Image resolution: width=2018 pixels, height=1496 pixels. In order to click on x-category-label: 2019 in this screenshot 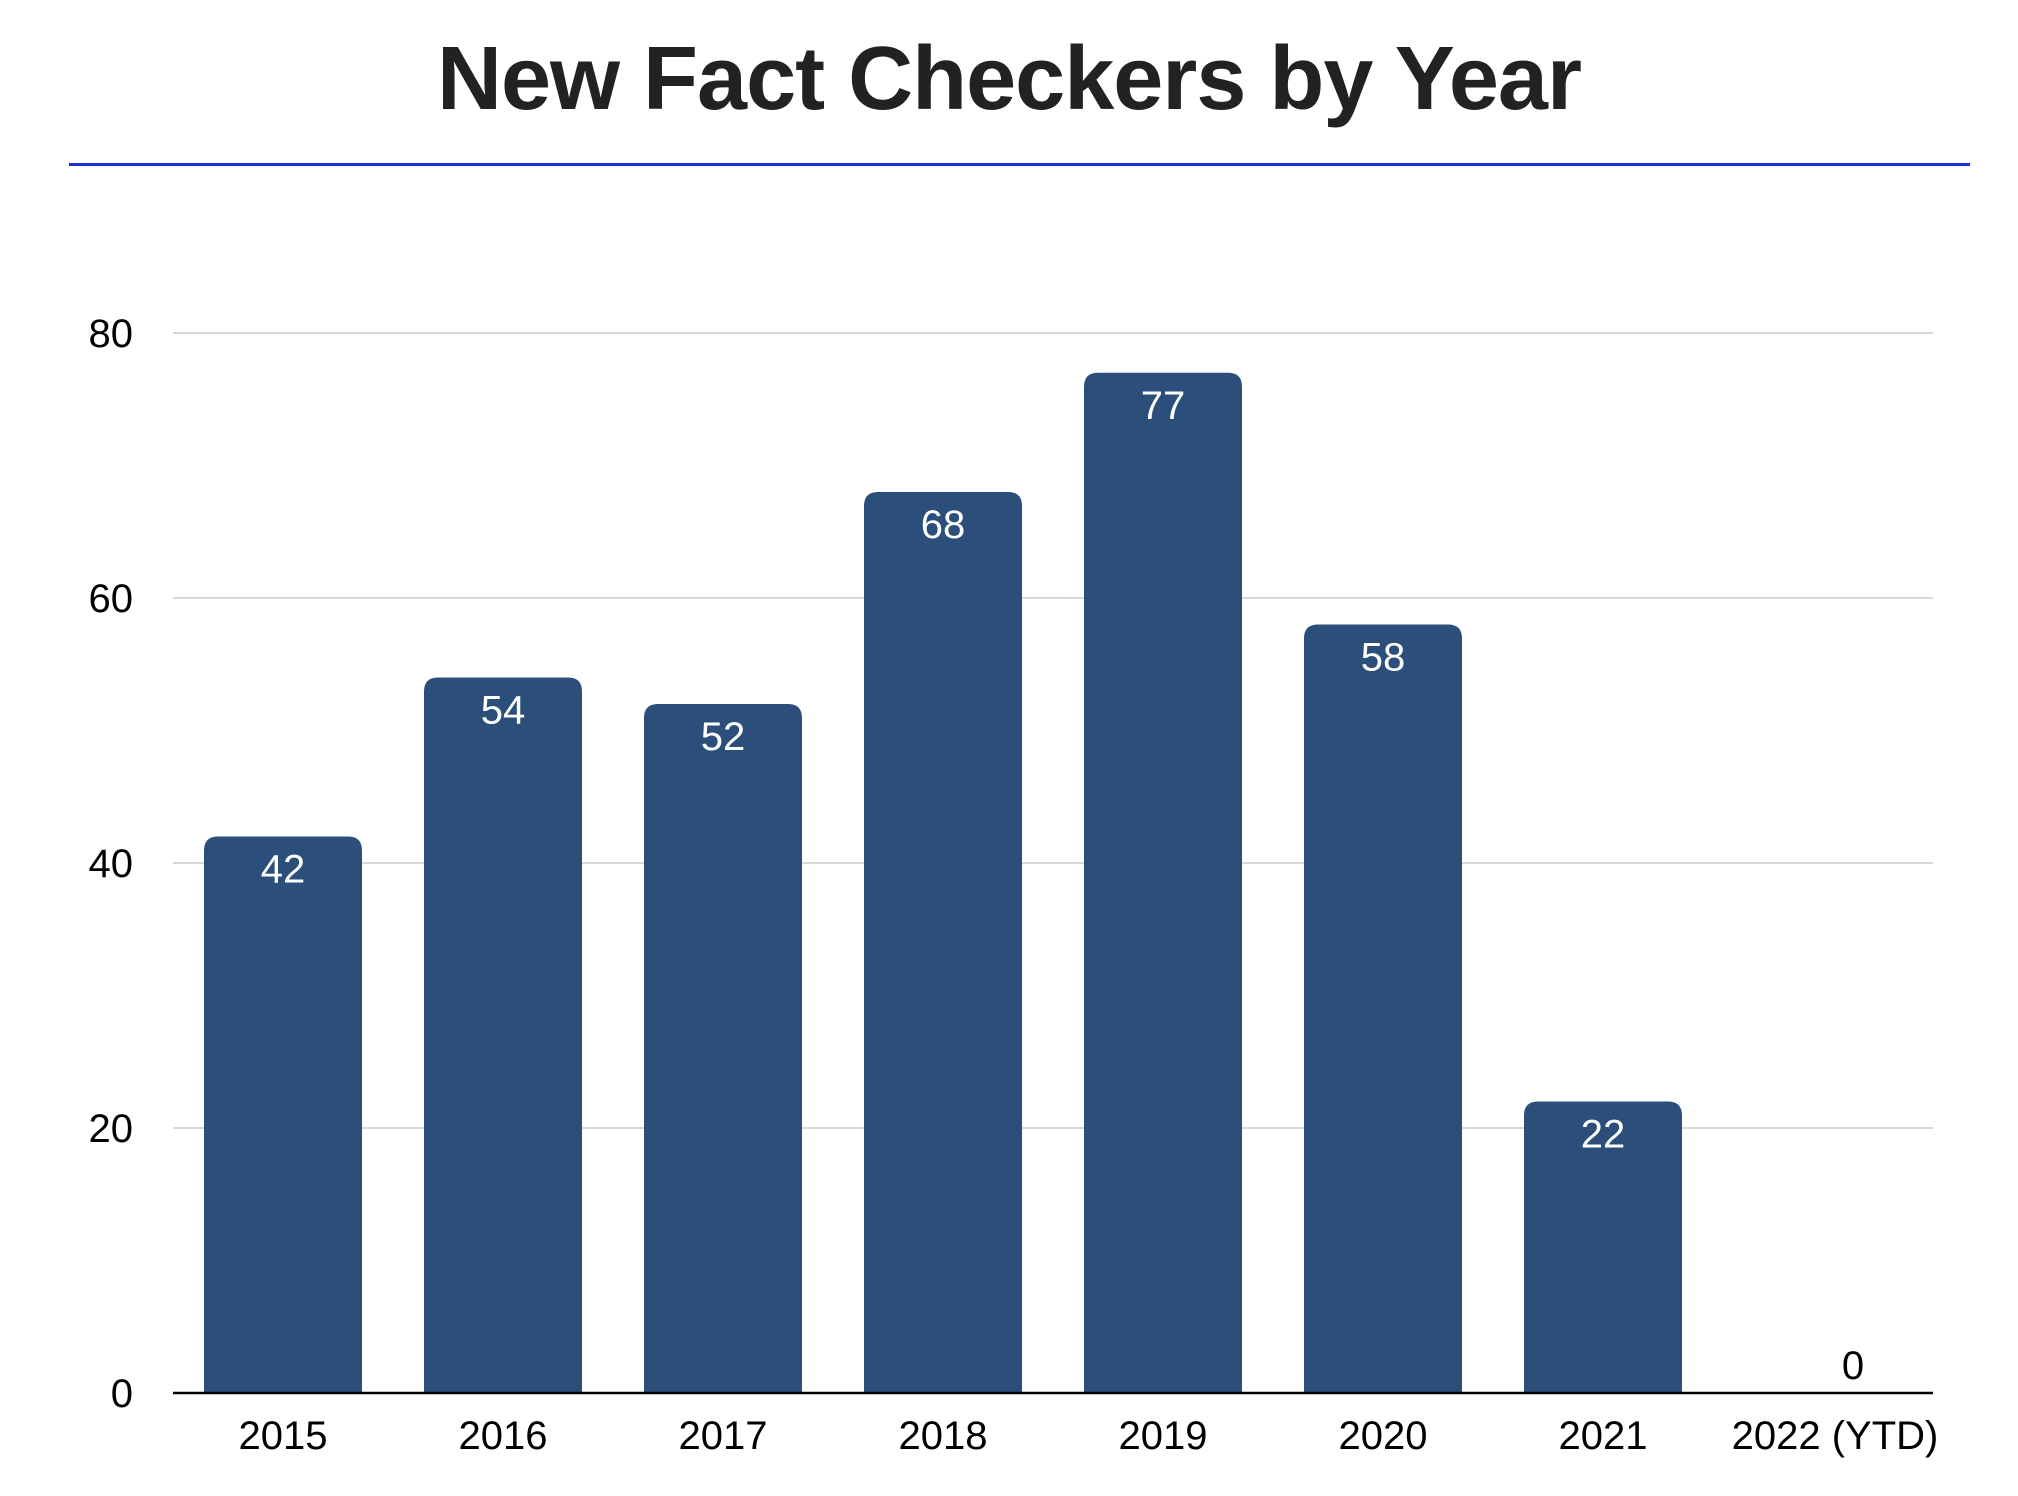, I will do `click(1163, 1436)`.